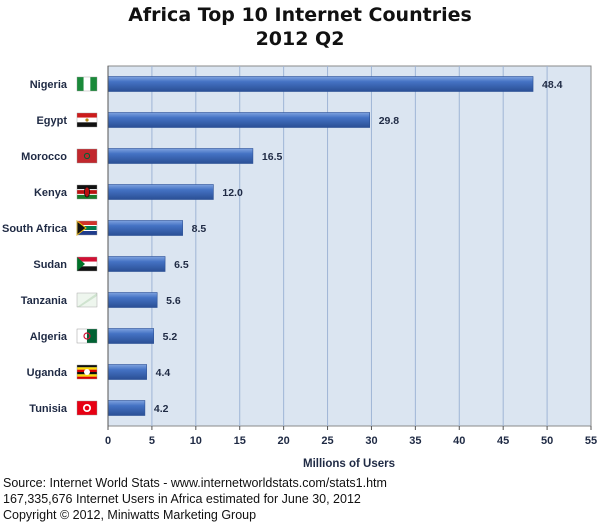  I want to click on egypt-flag-icon, so click(87, 120).